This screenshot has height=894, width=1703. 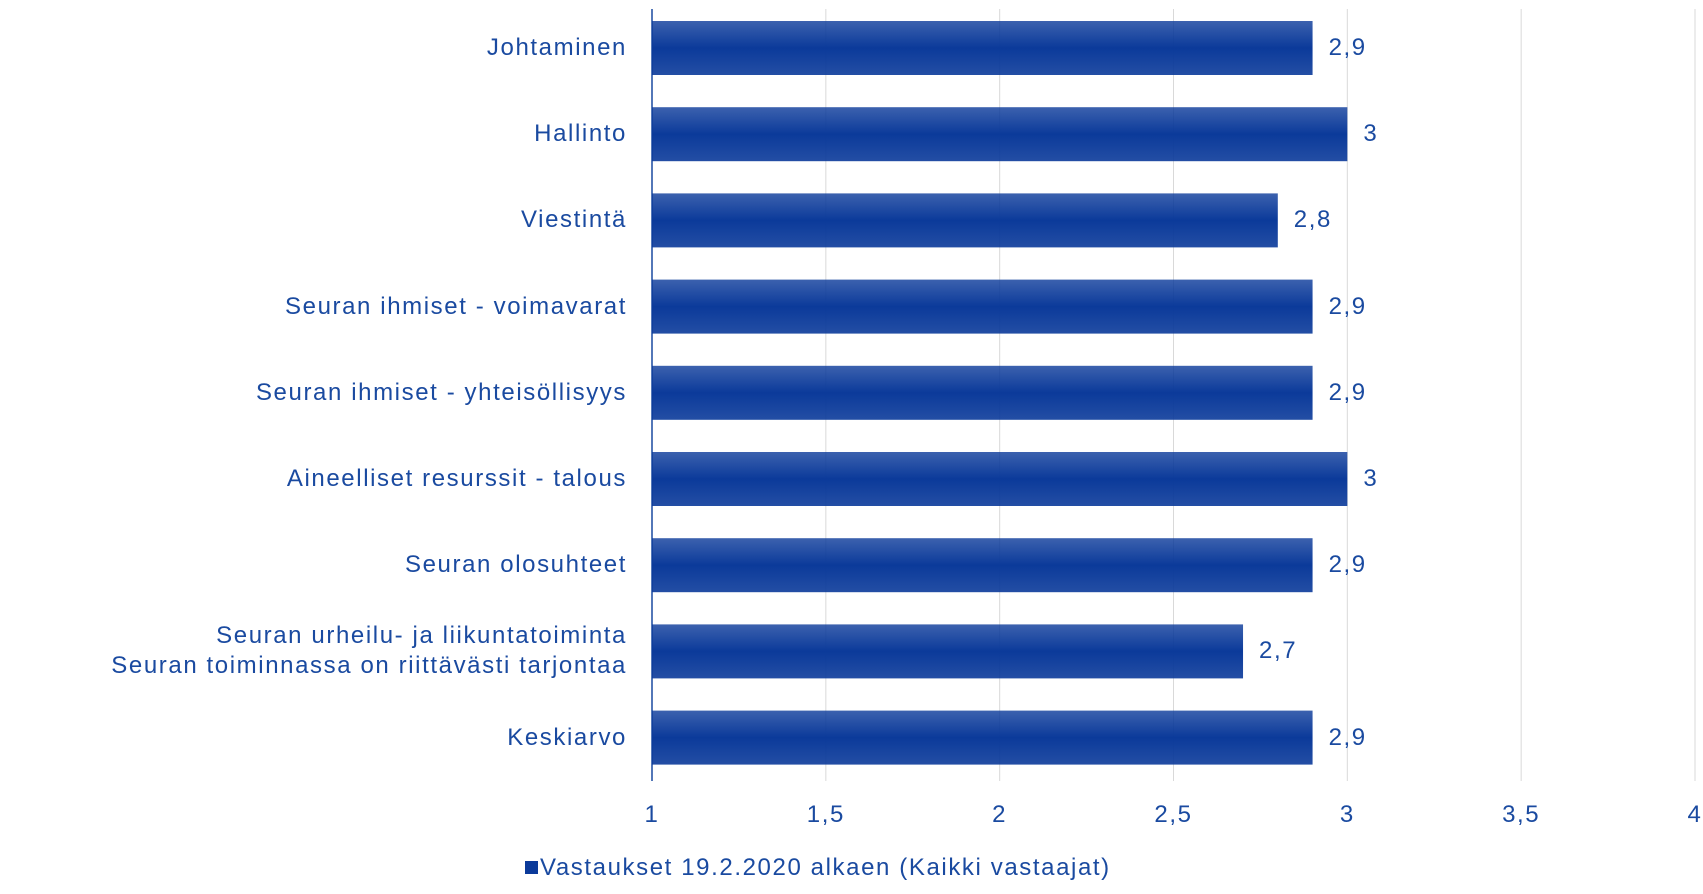 What do you see at coordinates (652, 814) in the screenshot?
I see `x-tick-label: 1` at bounding box center [652, 814].